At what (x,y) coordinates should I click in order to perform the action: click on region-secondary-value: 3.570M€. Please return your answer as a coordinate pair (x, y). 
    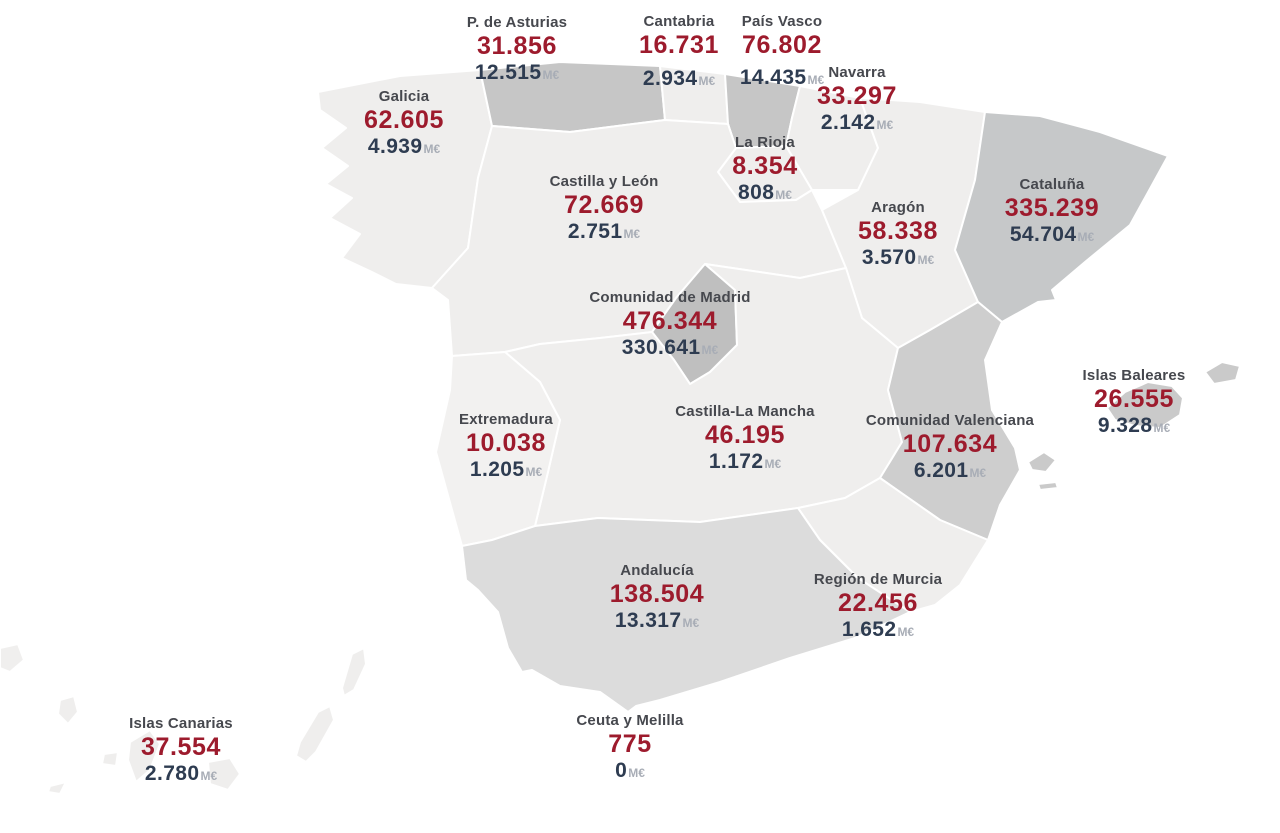
    Looking at the image, I should click on (898, 259).